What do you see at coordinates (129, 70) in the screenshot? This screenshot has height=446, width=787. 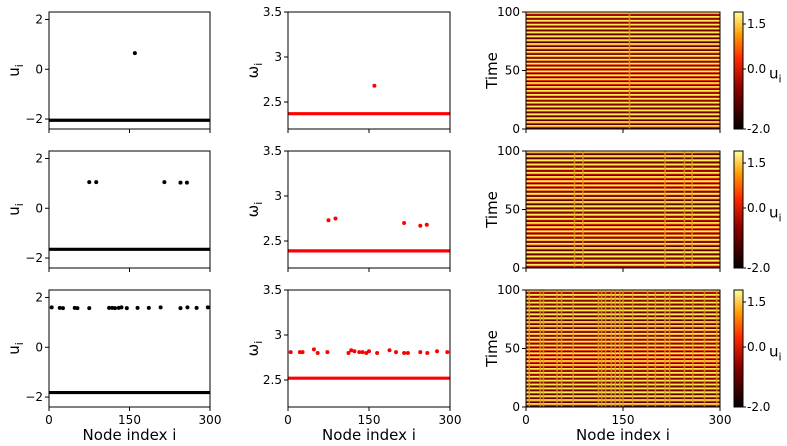 I see `axes-frame` at bounding box center [129, 70].